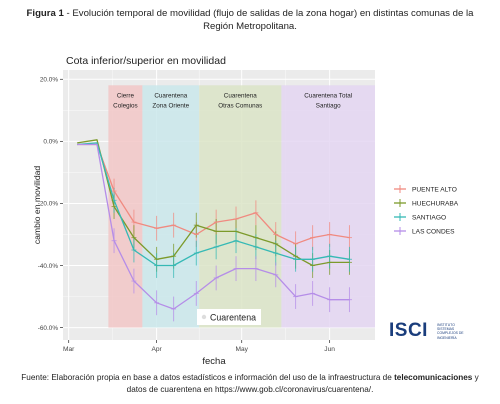 Image resolution: width=500 pixels, height=404 pixels. Describe the element at coordinates (170, 105) in the screenshot. I see `region-label: Zona Oriente` at that location.